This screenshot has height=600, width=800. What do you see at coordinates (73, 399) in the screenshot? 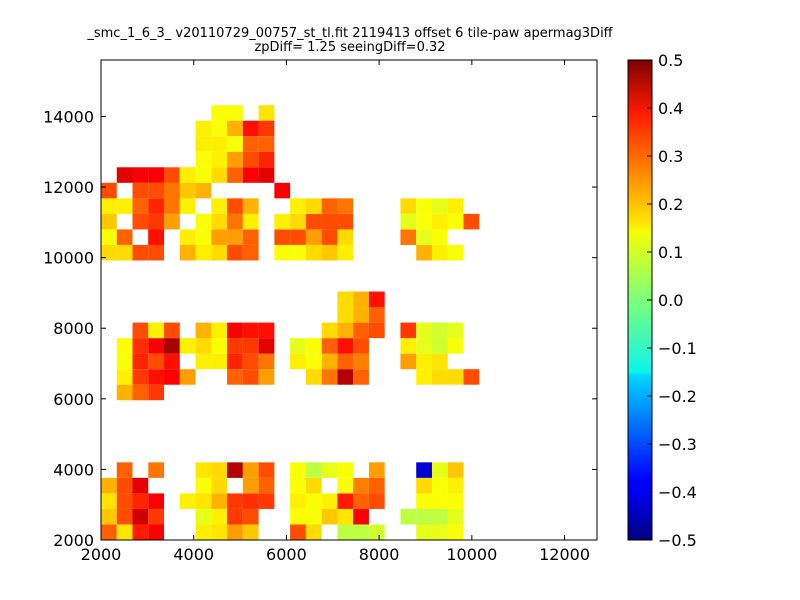
I see `y-tick-label: 6000` at bounding box center [73, 399].